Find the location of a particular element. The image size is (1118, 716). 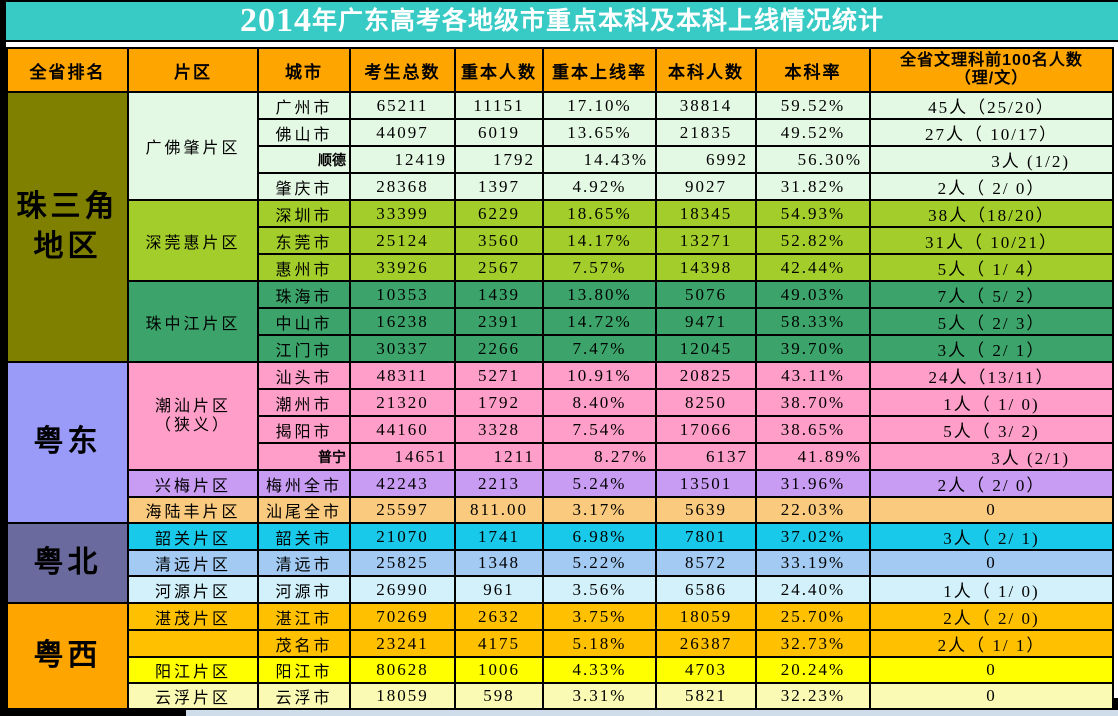

top100-cell: 2人（ 2/ 0) is located at coordinates (991, 616).